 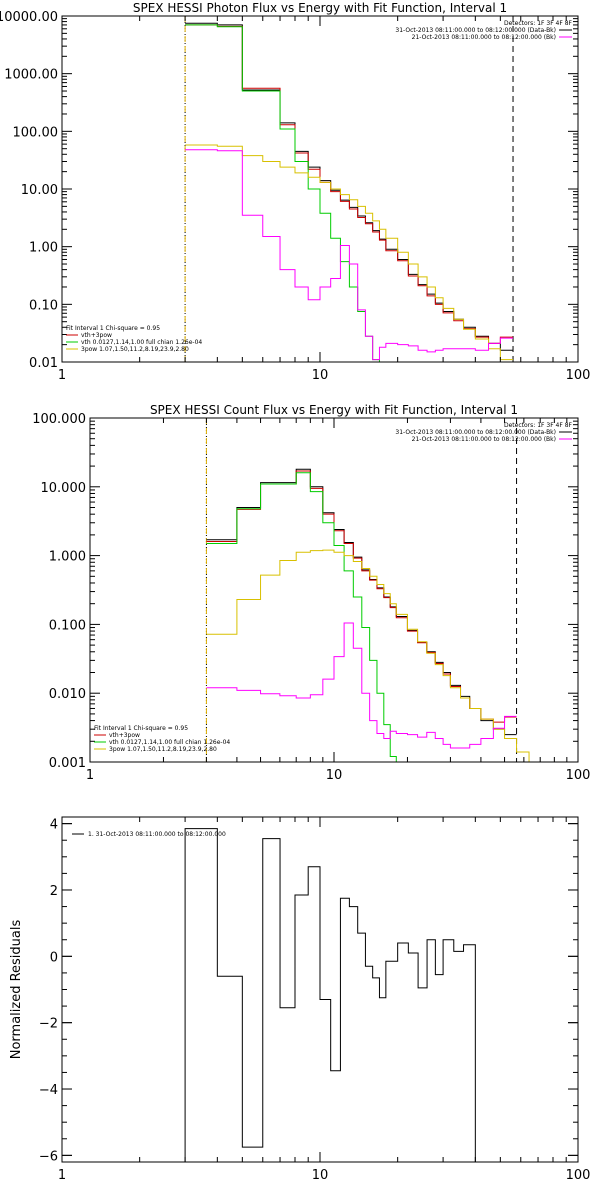 I want to click on y-tick-label: −2, so click(x=48, y=1024).